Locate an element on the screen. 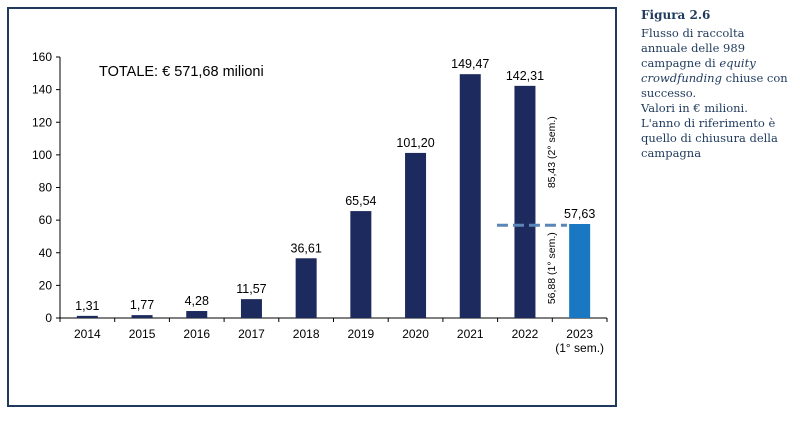  caption-line-4: crowdfunding chiuse con is located at coordinates (717, 78).